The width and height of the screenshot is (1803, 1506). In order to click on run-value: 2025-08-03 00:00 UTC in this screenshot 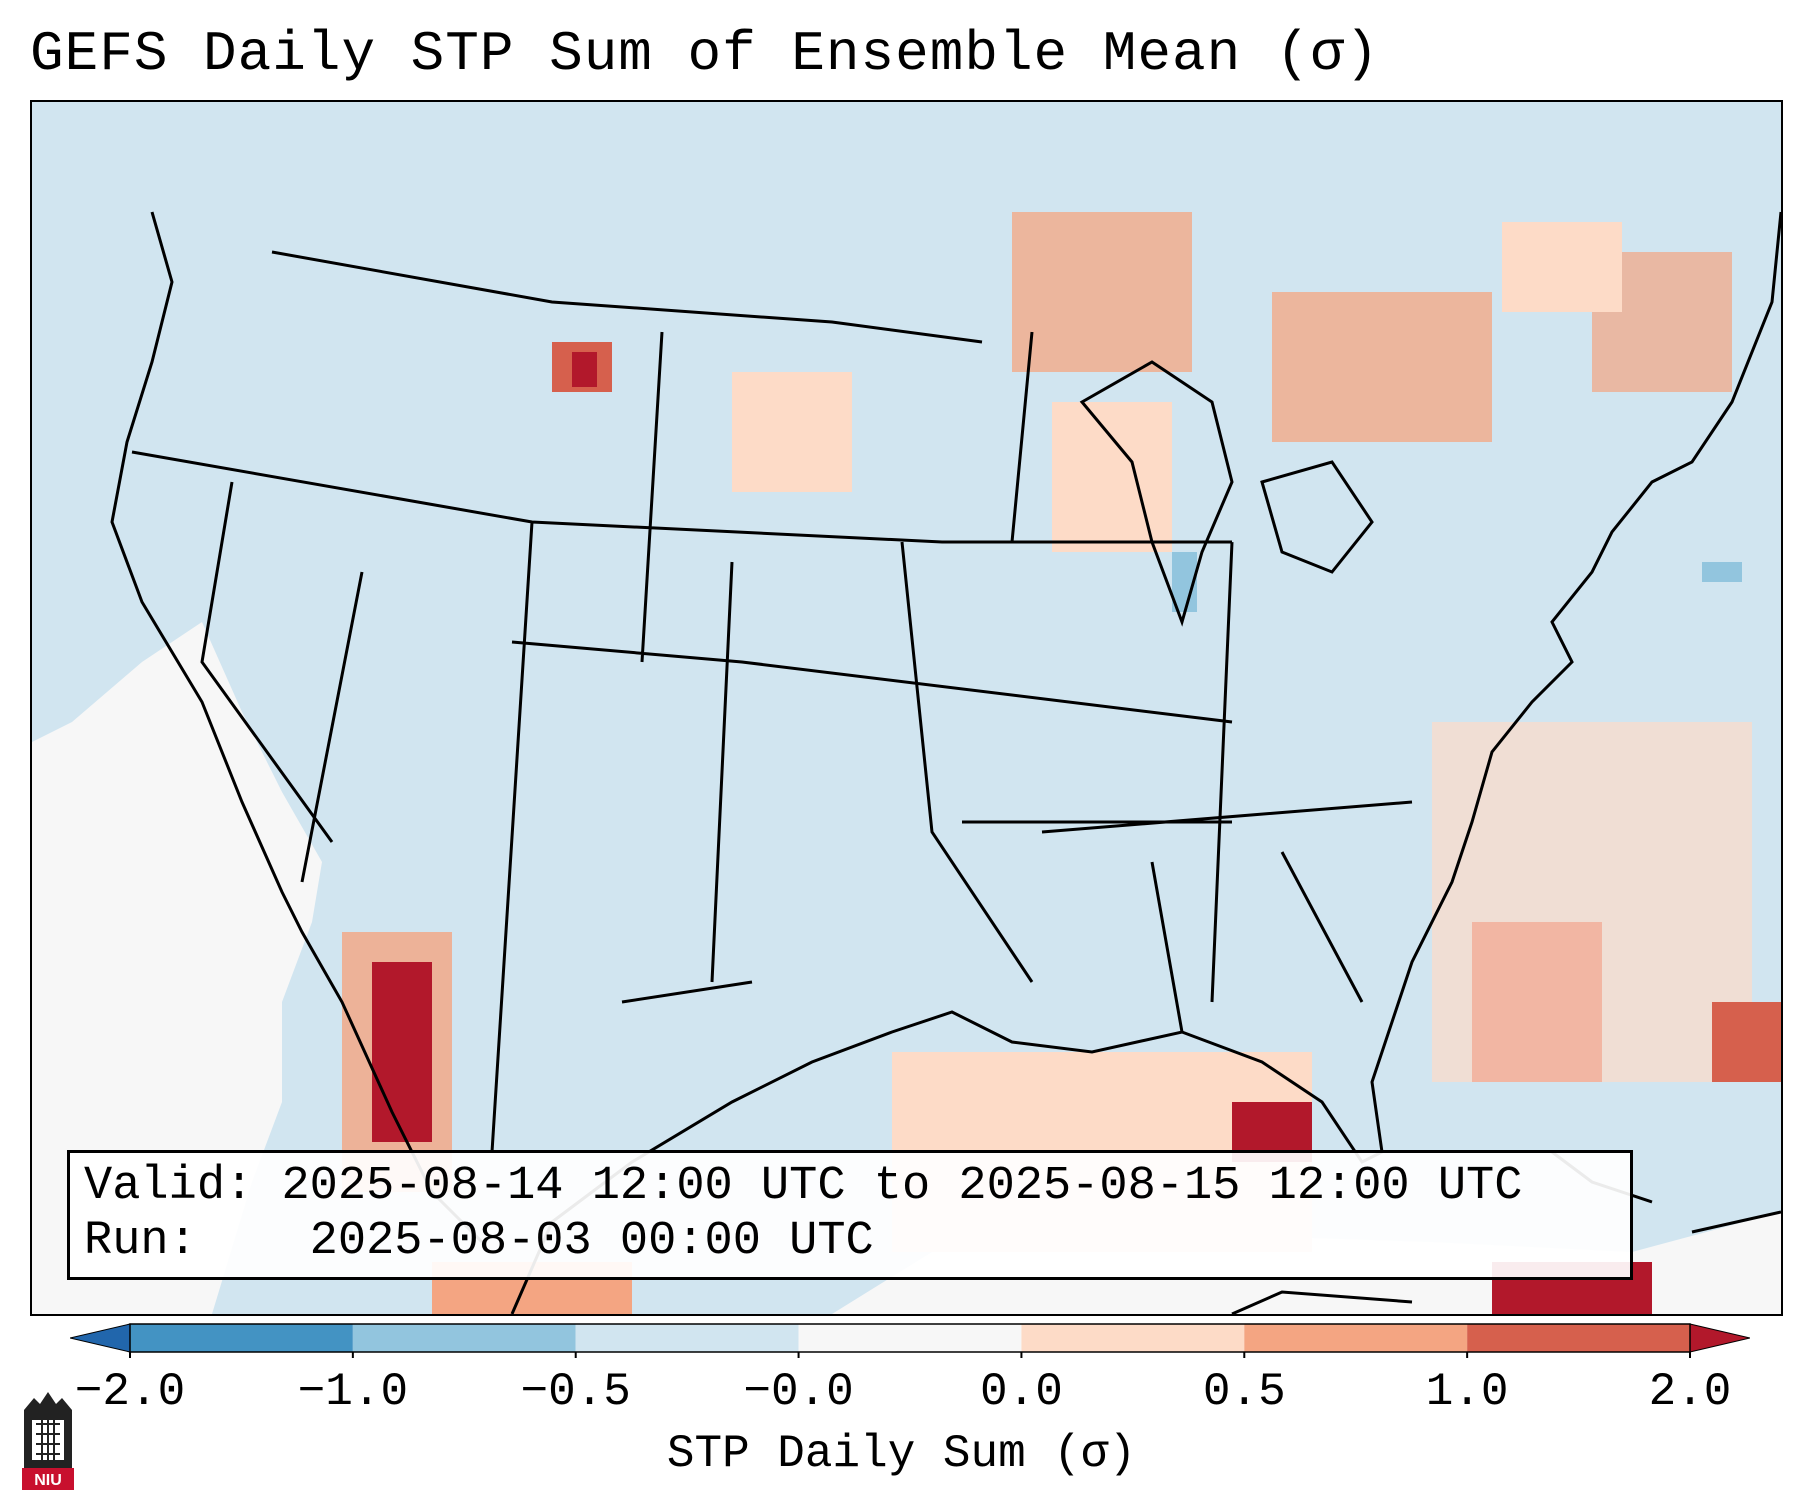, I will do `click(591, 1241)`.